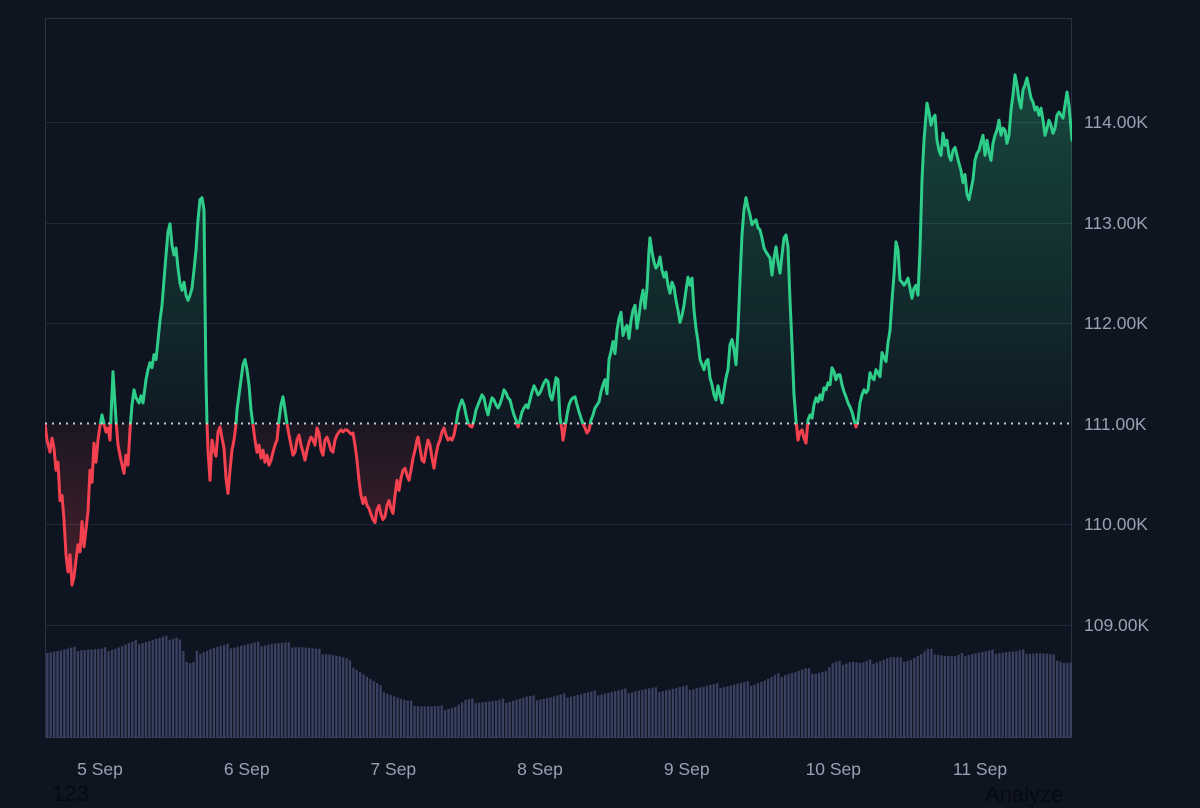  I want to click on x-tick-label: 8 Sep, so click(540, 769).